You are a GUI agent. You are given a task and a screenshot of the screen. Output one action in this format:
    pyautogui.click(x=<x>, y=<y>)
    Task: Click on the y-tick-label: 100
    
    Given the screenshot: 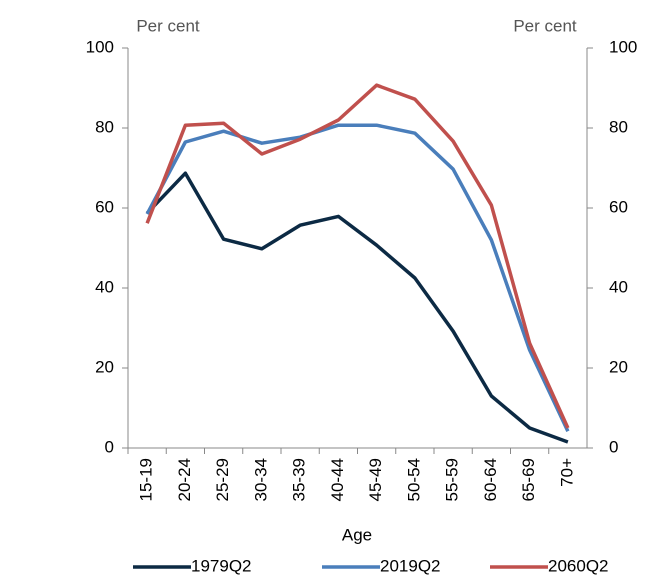 What is the action you would take?
    pyautogui.click(x=100, y=46)
    